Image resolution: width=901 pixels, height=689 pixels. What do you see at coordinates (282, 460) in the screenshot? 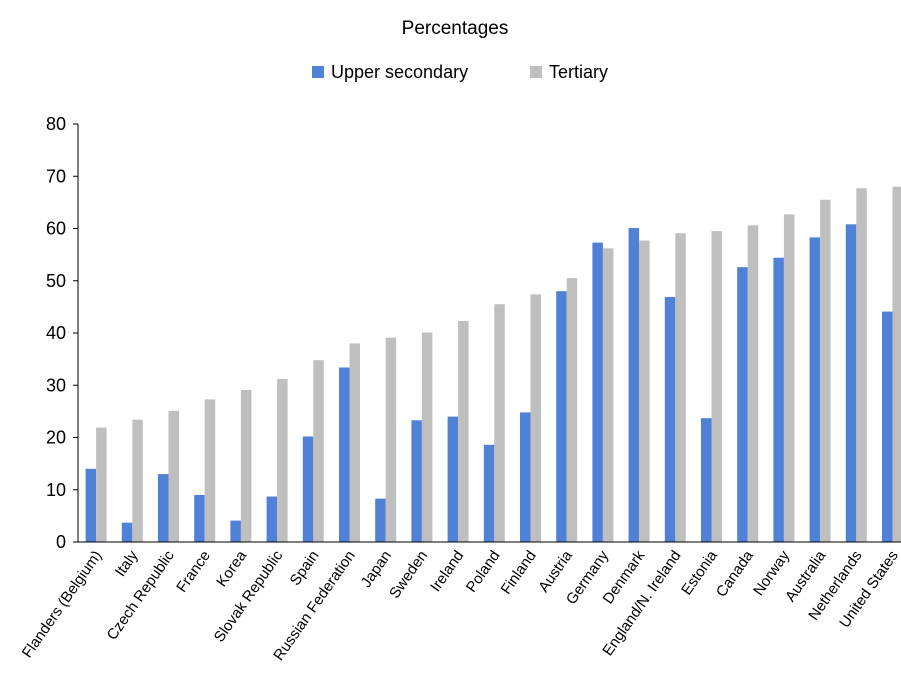
I see `bar-tertiary-slovak-republic` at bounding box center [282, 460].